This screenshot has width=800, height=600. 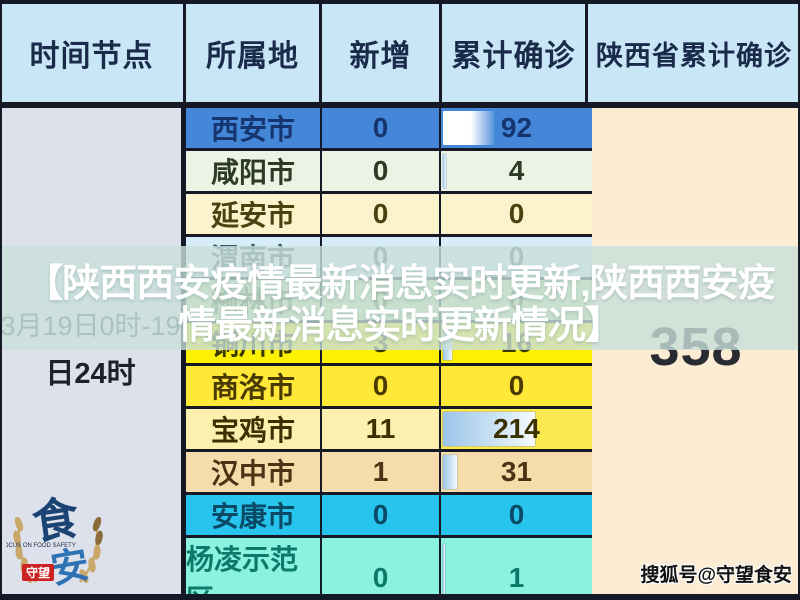 I want to click on table-row: 汉中市 1 31, so click(x=389, y=473).